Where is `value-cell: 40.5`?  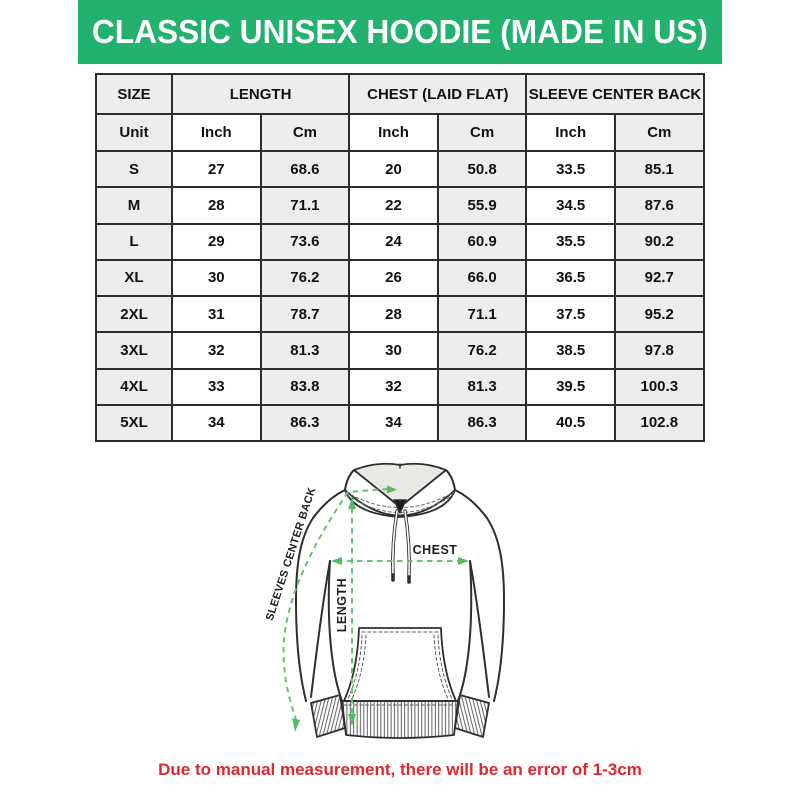 value-cell: 40.5 is located at coordinates (570, 423).